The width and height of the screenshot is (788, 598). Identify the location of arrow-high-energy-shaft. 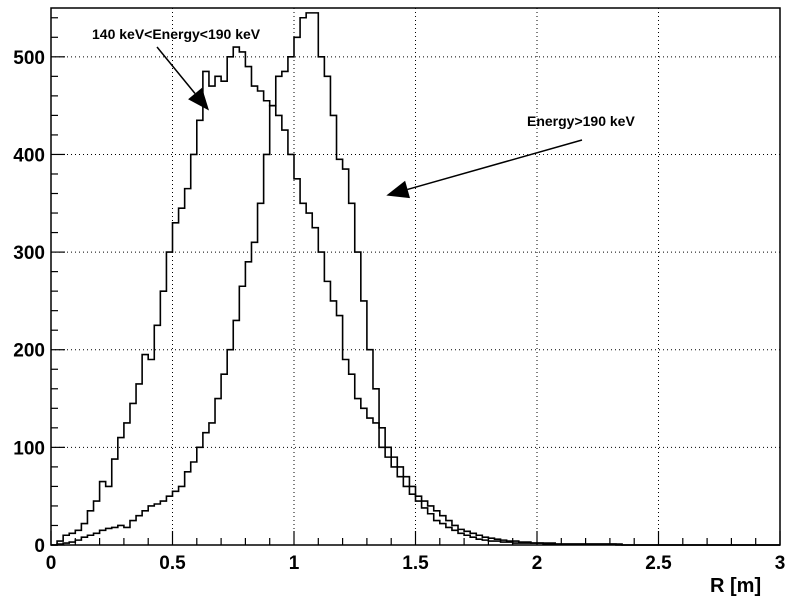
(495, 165).